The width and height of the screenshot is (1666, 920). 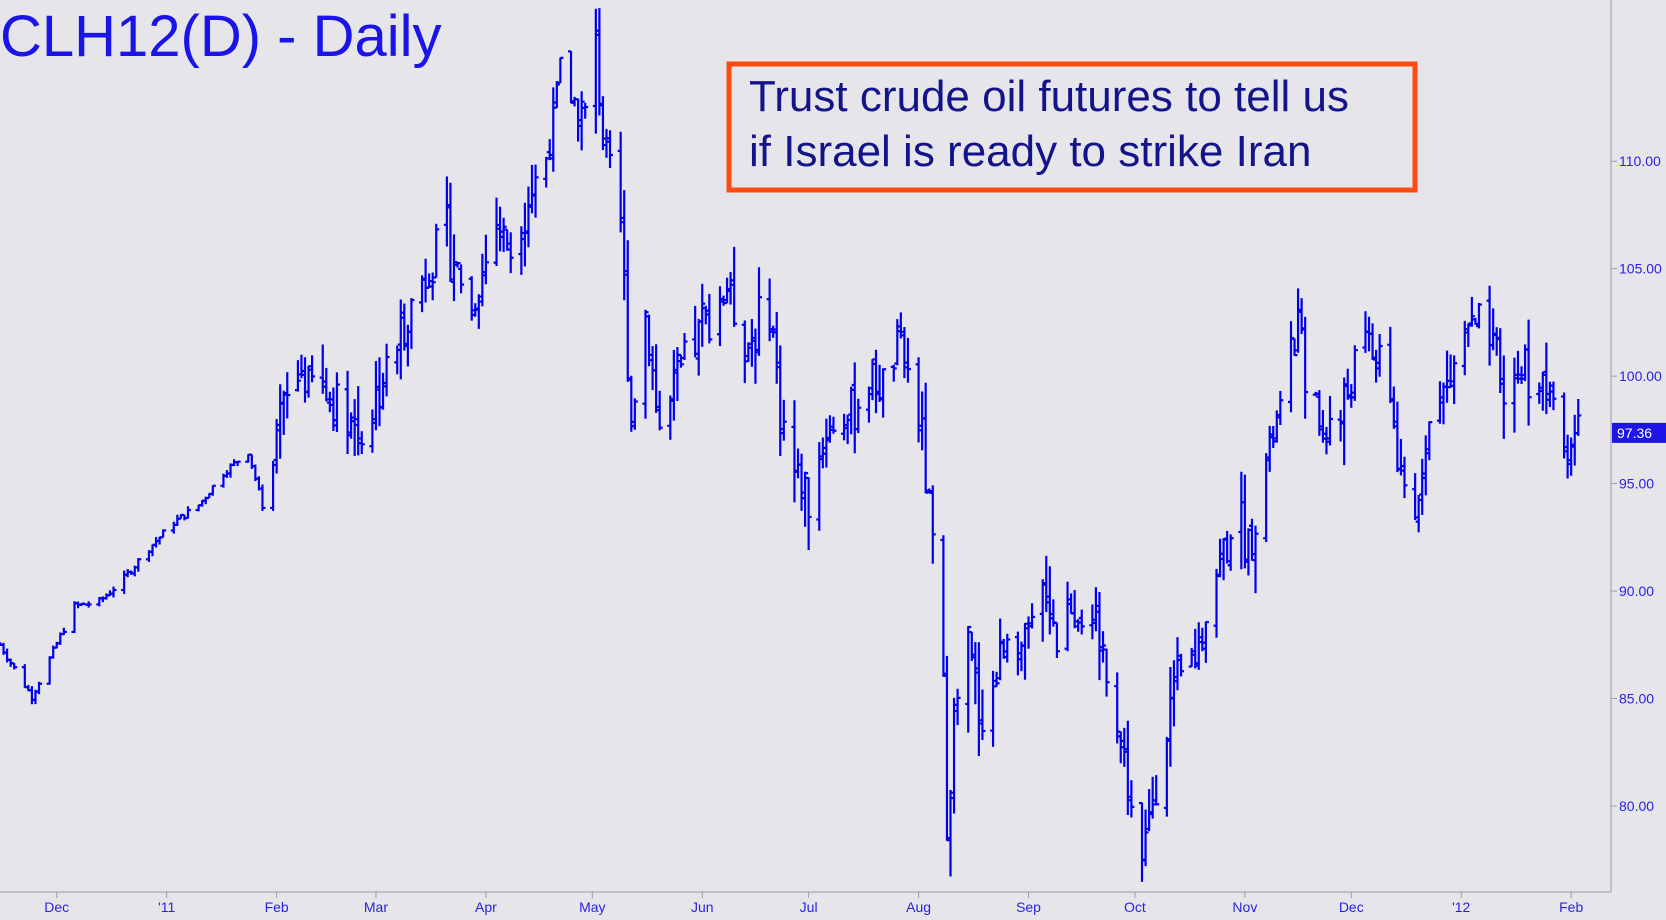 I want to click on chart-title: CLH12(D) - Daily, so click(x=221, y=36).